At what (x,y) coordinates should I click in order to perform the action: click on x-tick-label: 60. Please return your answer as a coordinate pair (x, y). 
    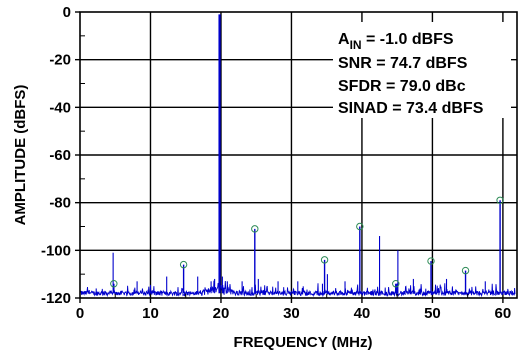
    Looking at the image, I should click on (503, 313).